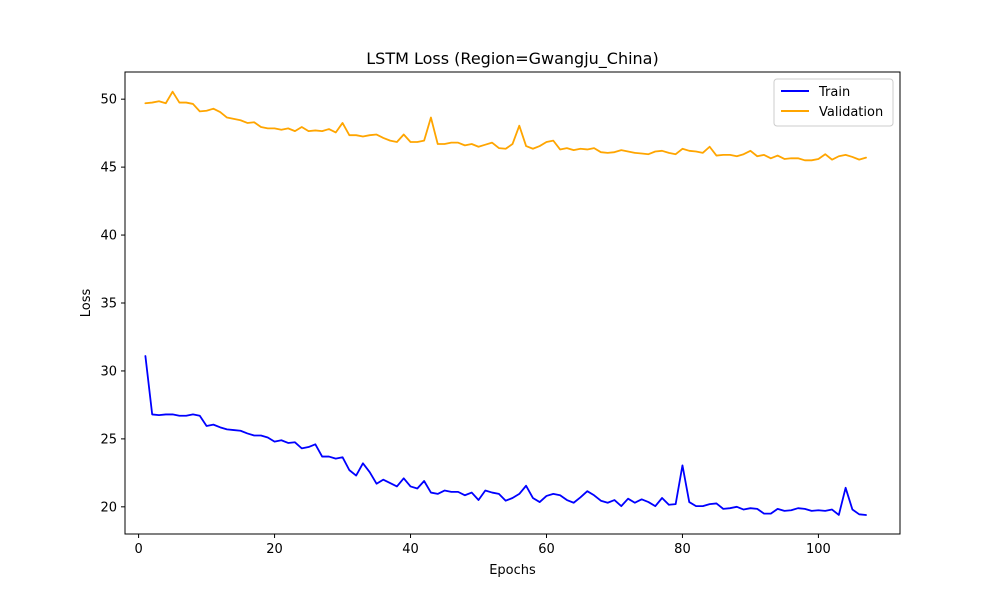  Describe the element at coordinates (108, 236) in the screenshot. I see `y-tick-label: 40` at that location.